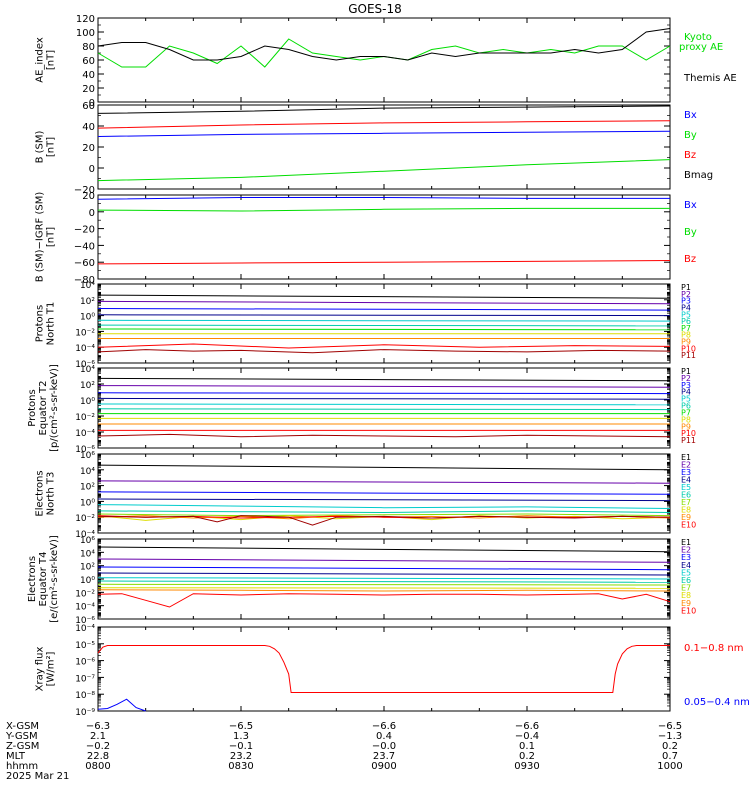 Image resolution: width=750 pixels, height=800 pixels. What do you see at coordinates (686, 480) in the screenshot?
I see `elecn-legend-item: E4` at bounding box center [686, 480].